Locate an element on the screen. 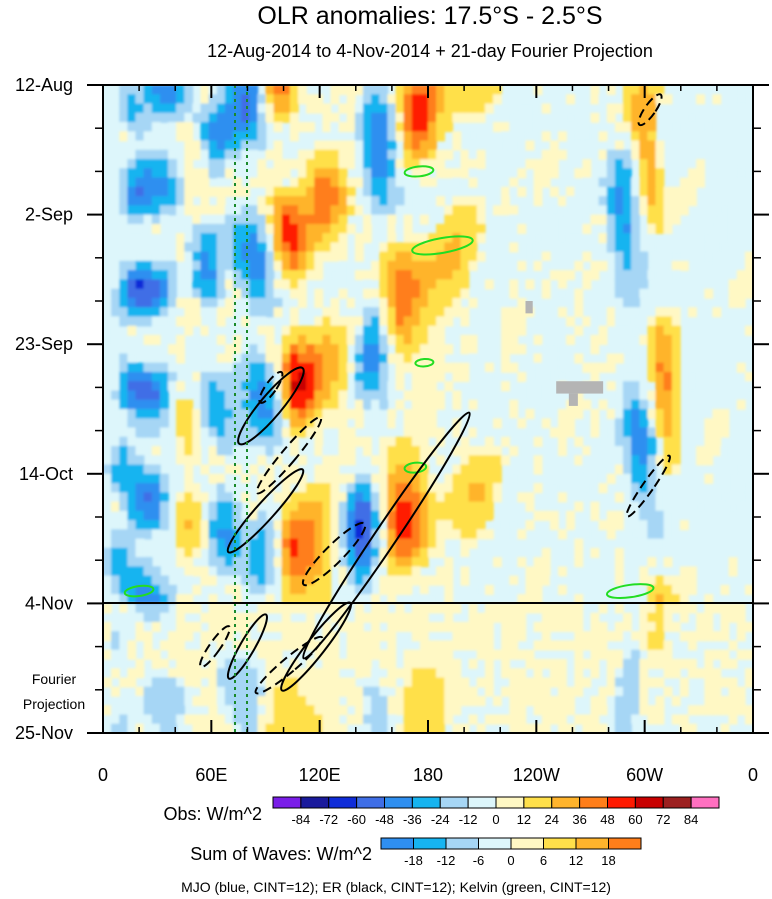 Image resolution: width=772 pixels, height=899 pixels. y-tick-label: 23-Sep is located at coordinates (44, 344).